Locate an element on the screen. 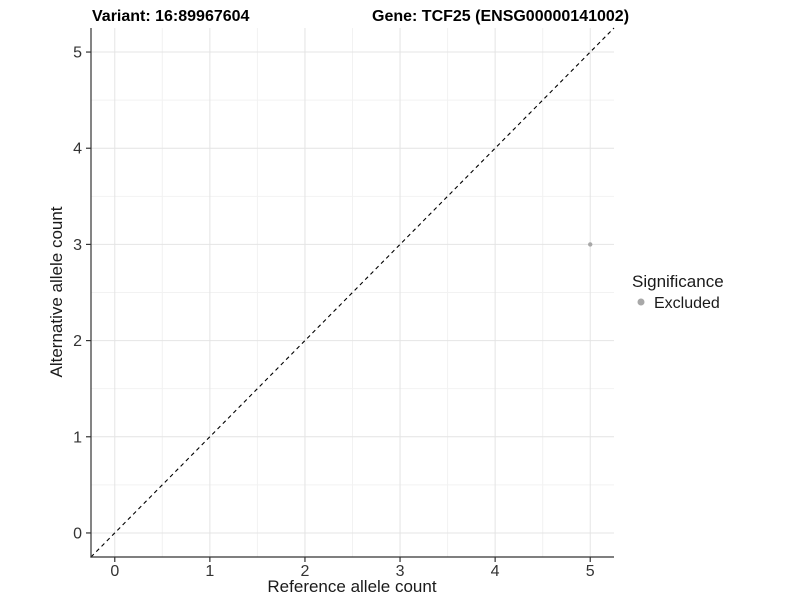 This screenshot has width=800, height=600. x-tick-label: 1 is located at coordinates (209, 571).